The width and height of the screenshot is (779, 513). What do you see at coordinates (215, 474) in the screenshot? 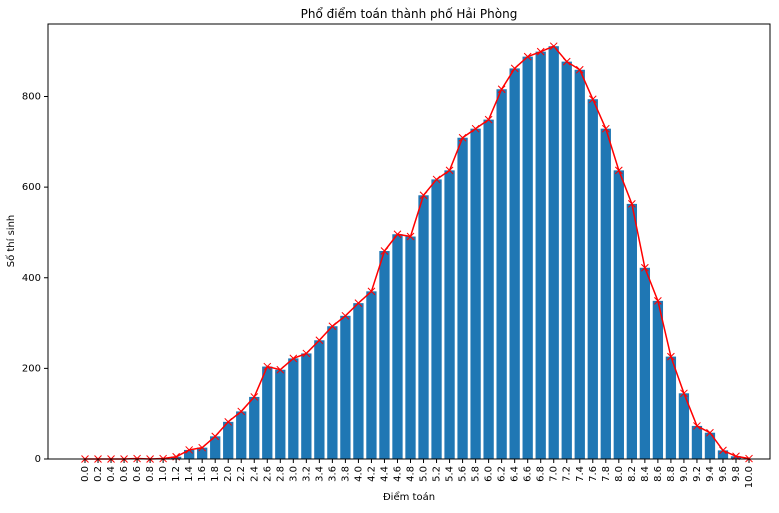
I see `x-tick-label: 1.8` at bounding box center [215, 474].